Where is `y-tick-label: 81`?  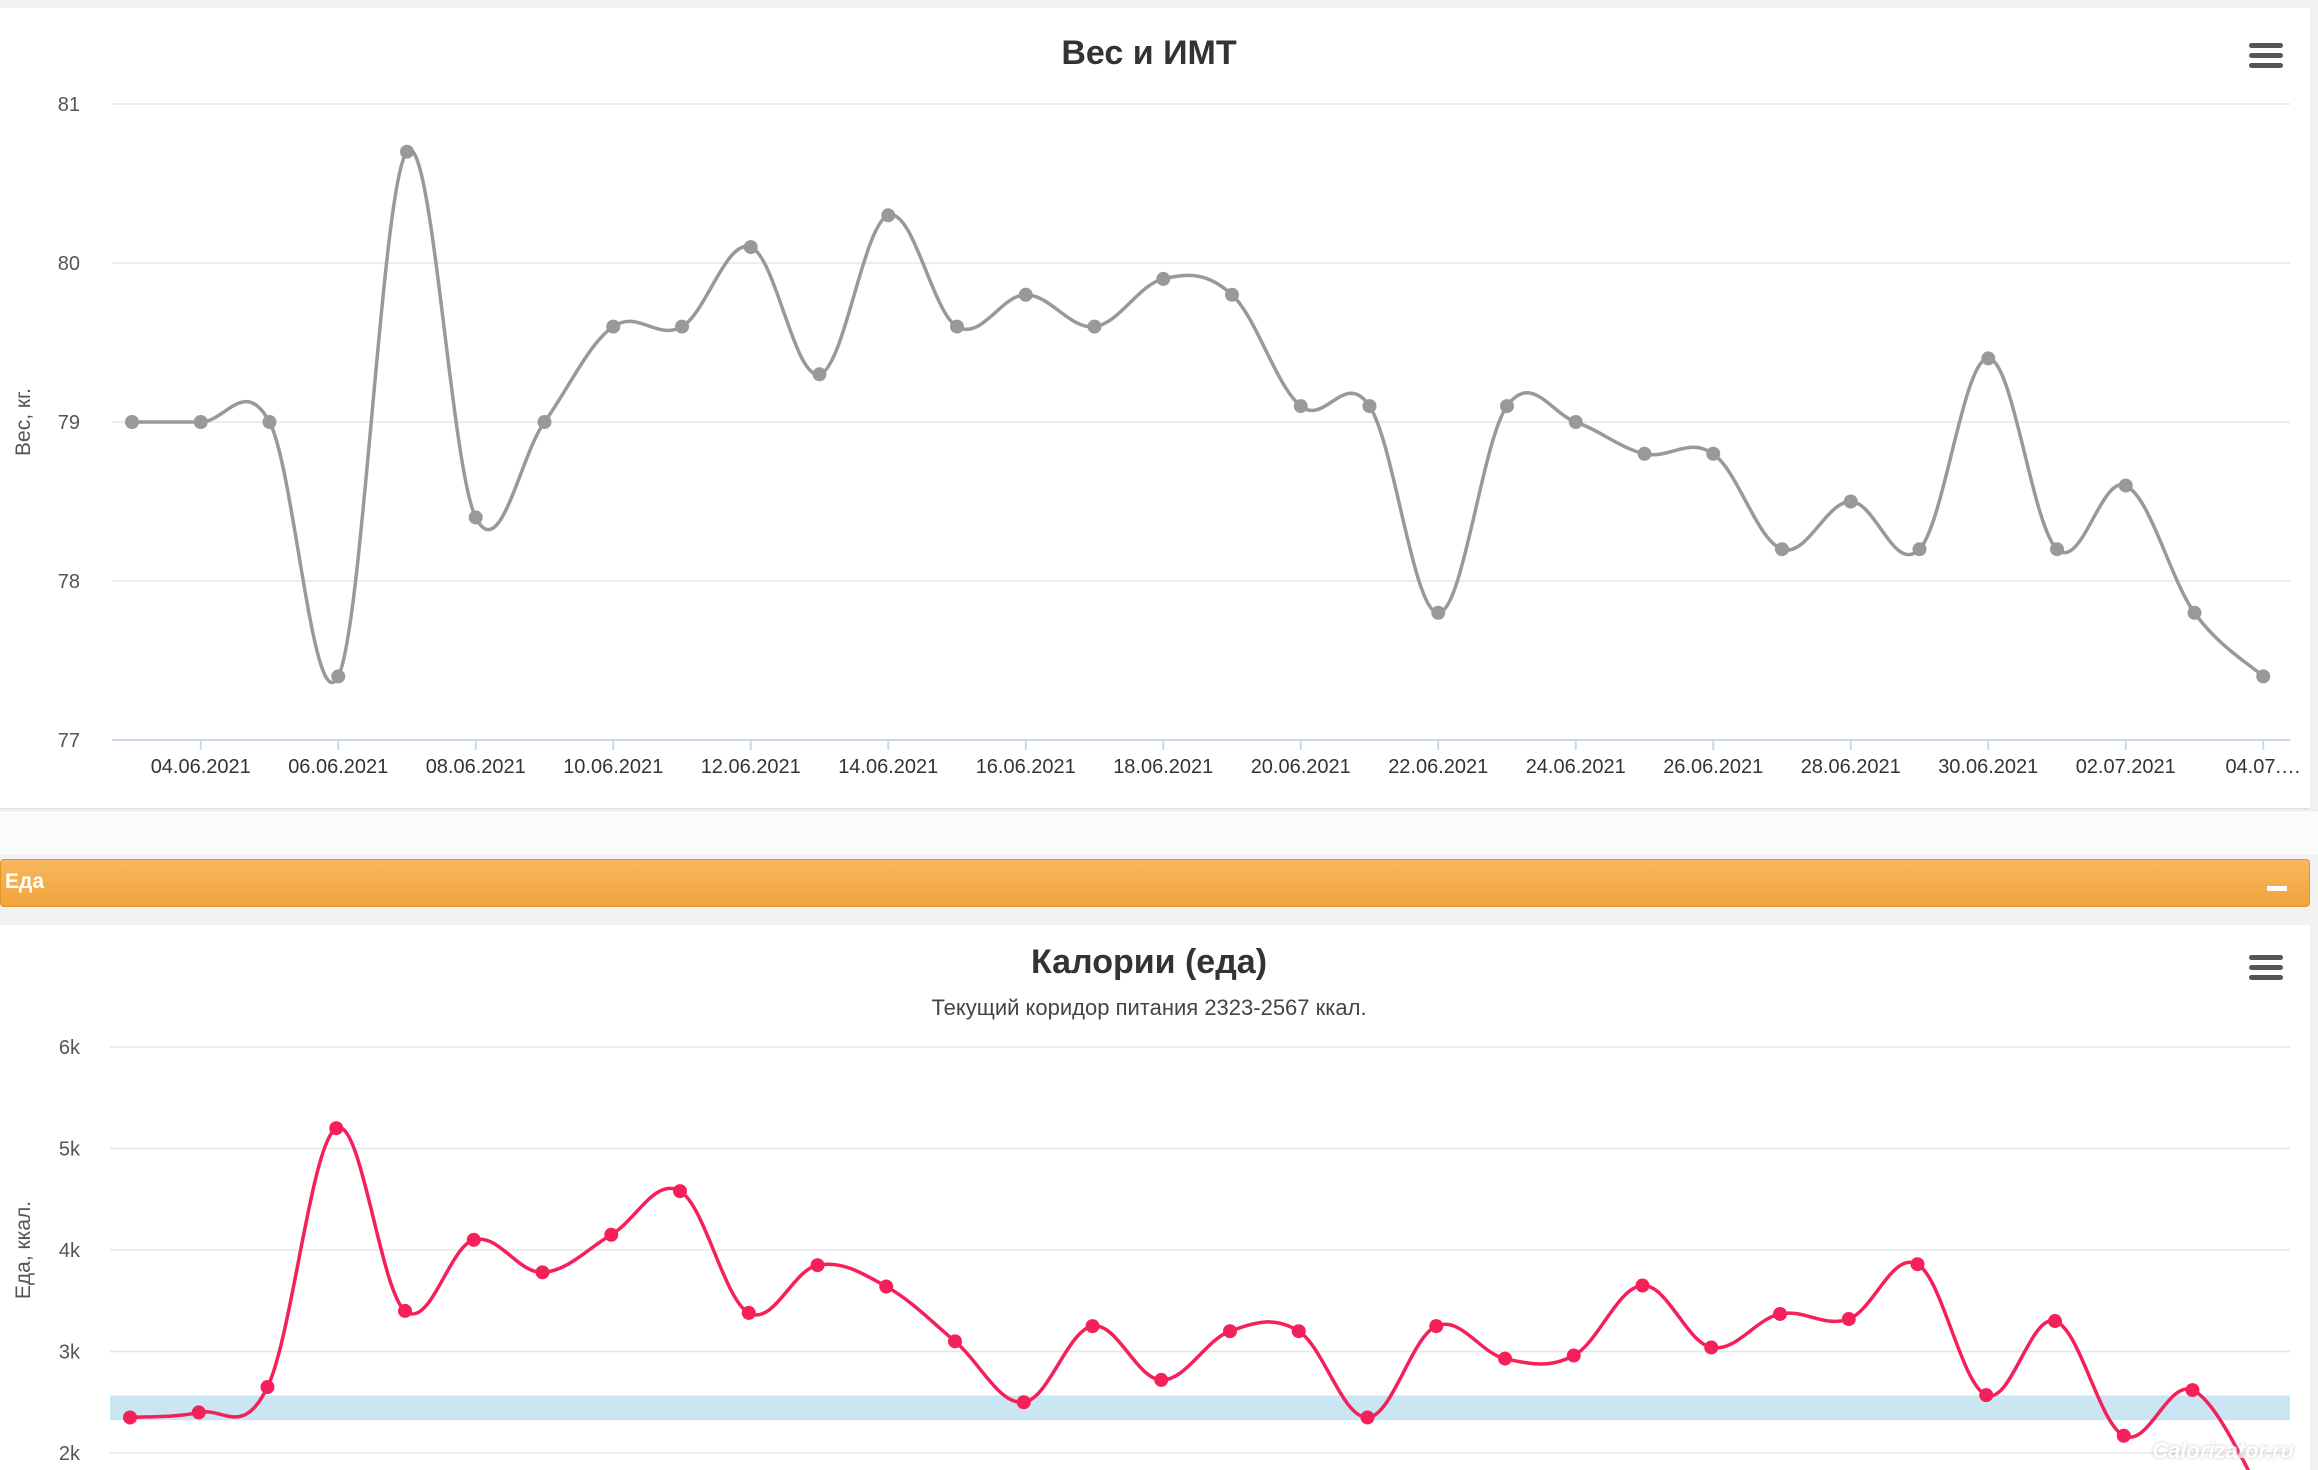 y-tick-label: 81 is located at coordinates (69, 105).